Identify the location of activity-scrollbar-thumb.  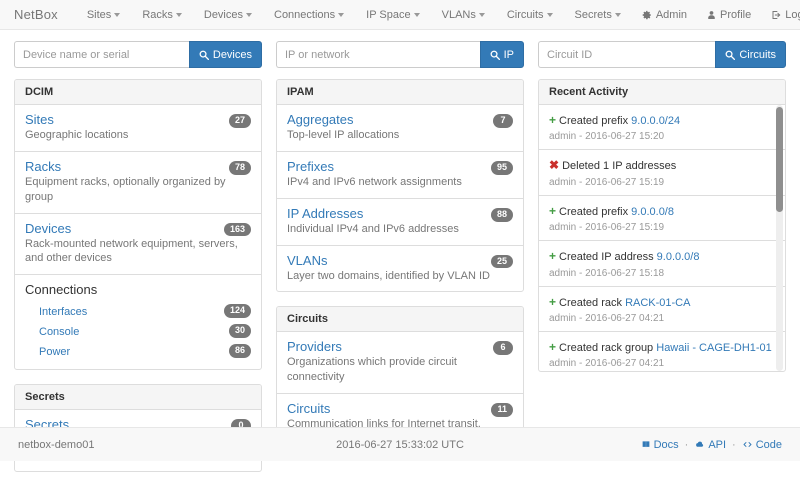
(779, 159).